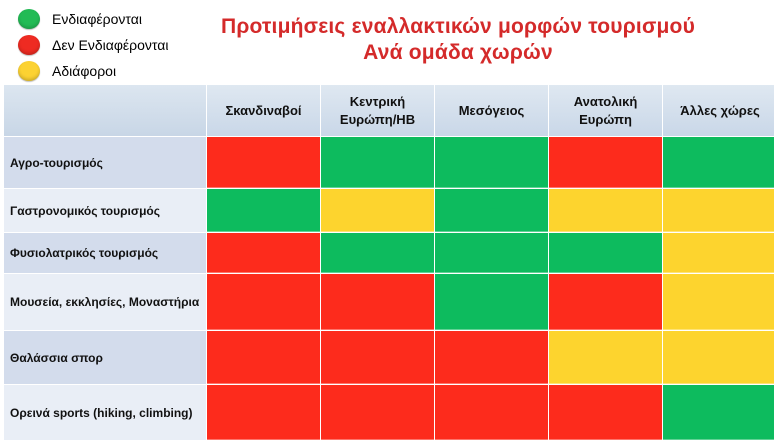 This screenshot has height=440, width=774. Describe the element at coordinates (491, 110) in the screenshot. I see `column-header: Μεσόγειος` at that location.